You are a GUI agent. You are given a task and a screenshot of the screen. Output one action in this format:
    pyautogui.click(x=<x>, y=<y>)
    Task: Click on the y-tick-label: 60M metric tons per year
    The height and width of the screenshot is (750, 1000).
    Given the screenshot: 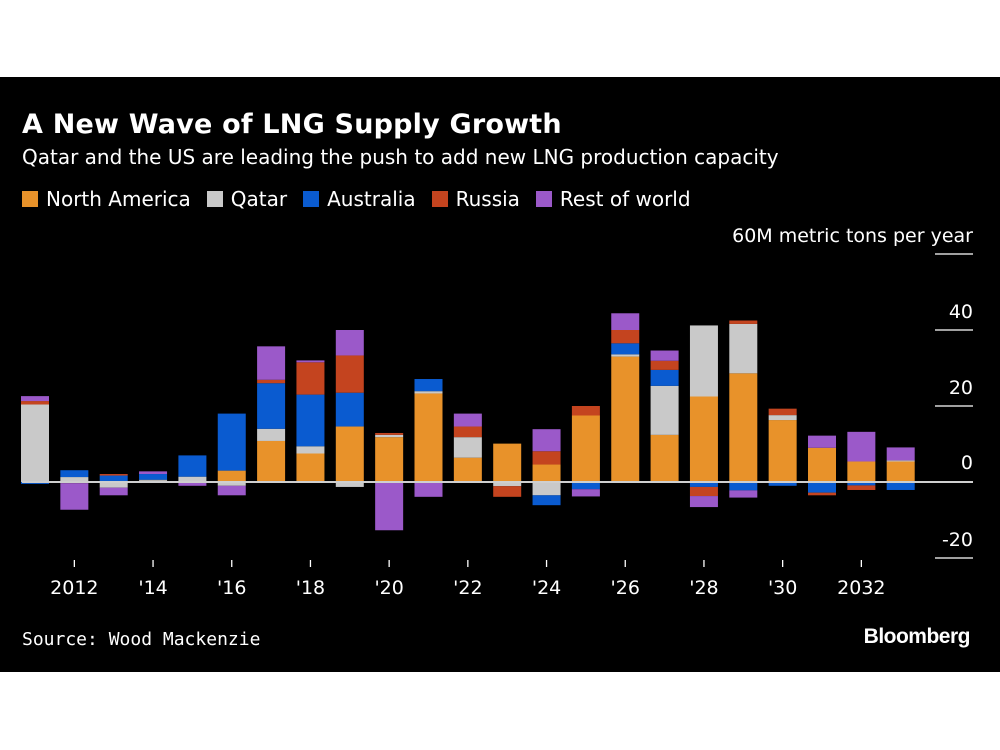 What is the action you would take?
    pyautogui.click(x=852, y=236)
    